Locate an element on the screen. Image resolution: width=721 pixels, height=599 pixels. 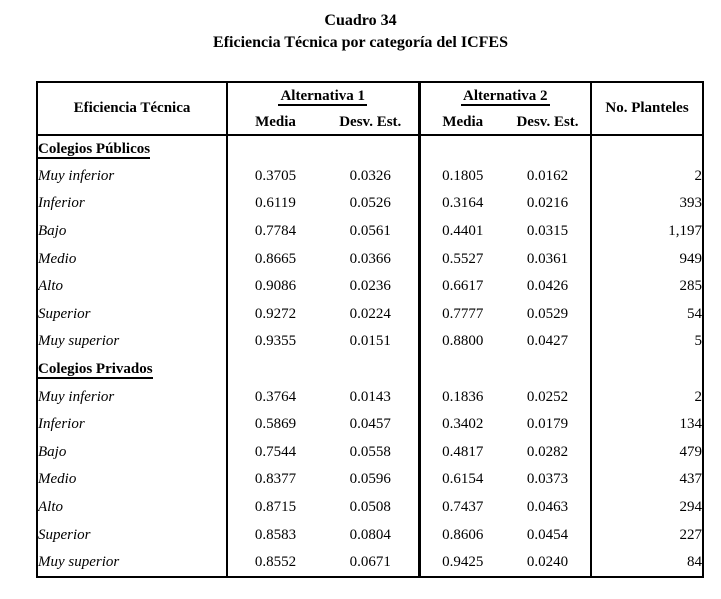
cell-a2-desv: 0.0240 is located at coordinates (549, 562).